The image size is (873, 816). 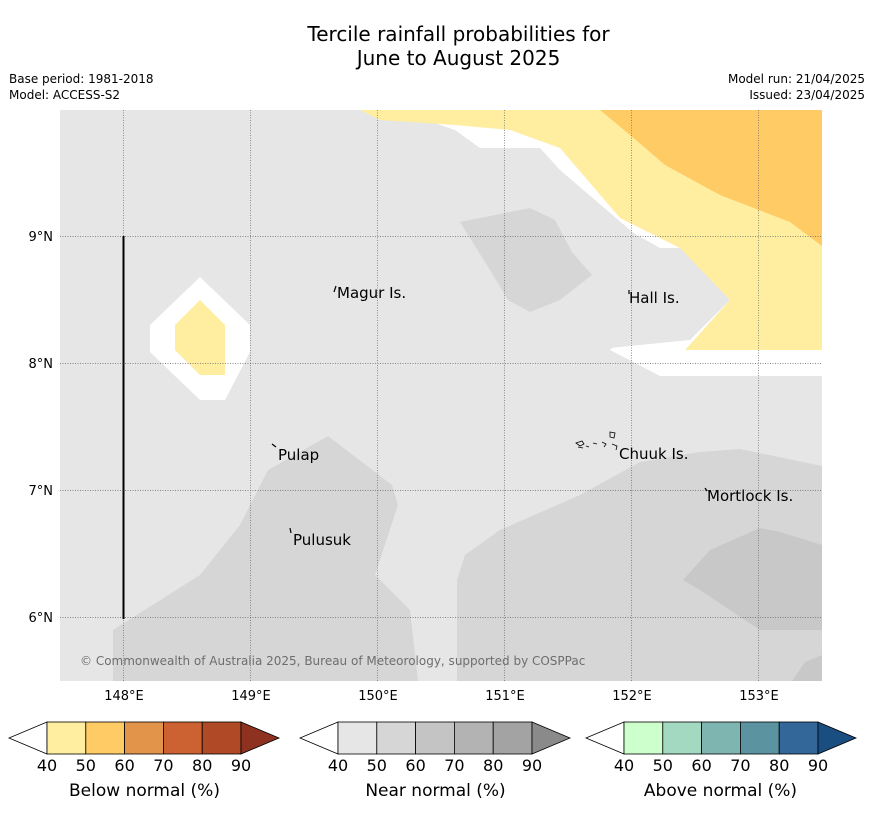 What do you see at coordinates (41, 237) in the screenshot?
I see `lat-tick-9n: 9°N` at bounding box center [41, 237].